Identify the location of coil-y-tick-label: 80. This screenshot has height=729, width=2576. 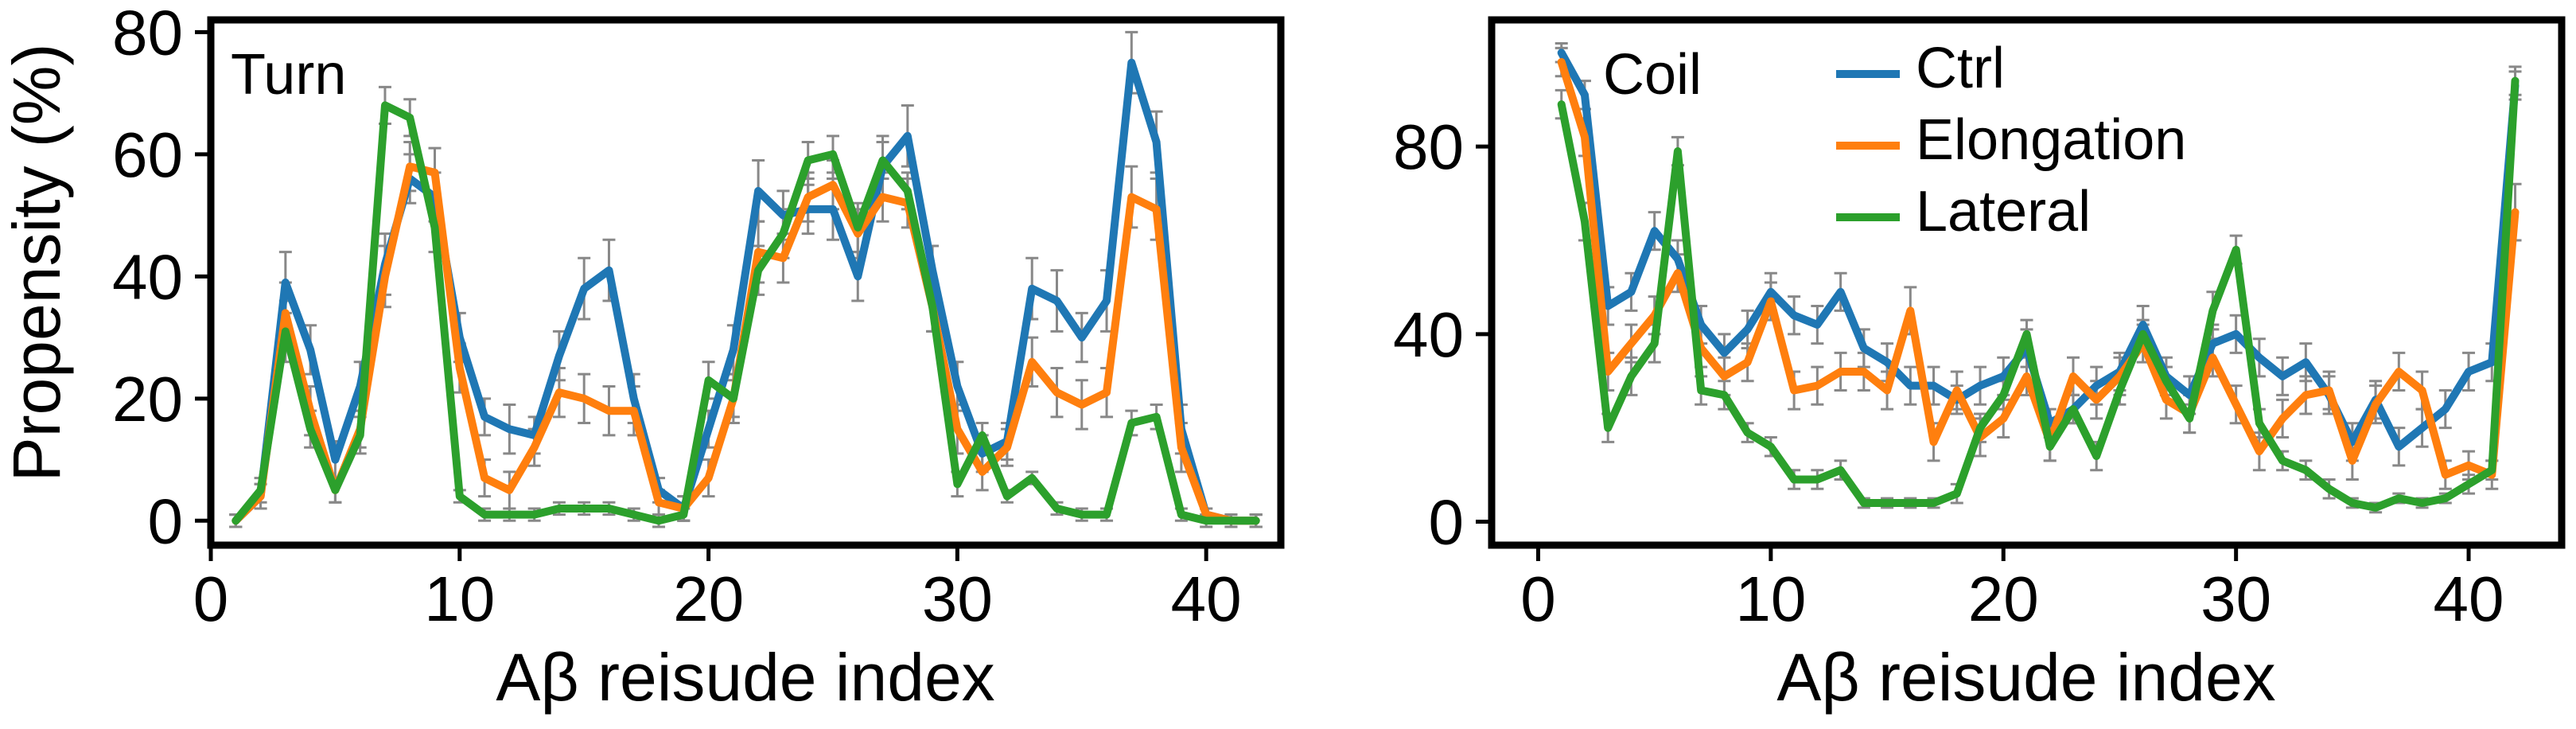
(1429, 146).